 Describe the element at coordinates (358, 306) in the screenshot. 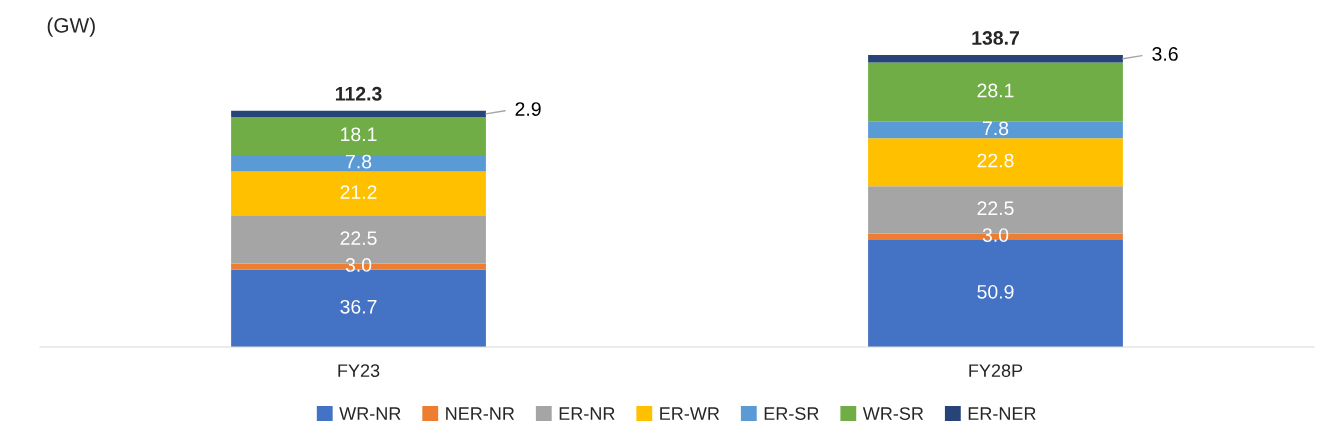

I see `data-label: 36.7` at that location.